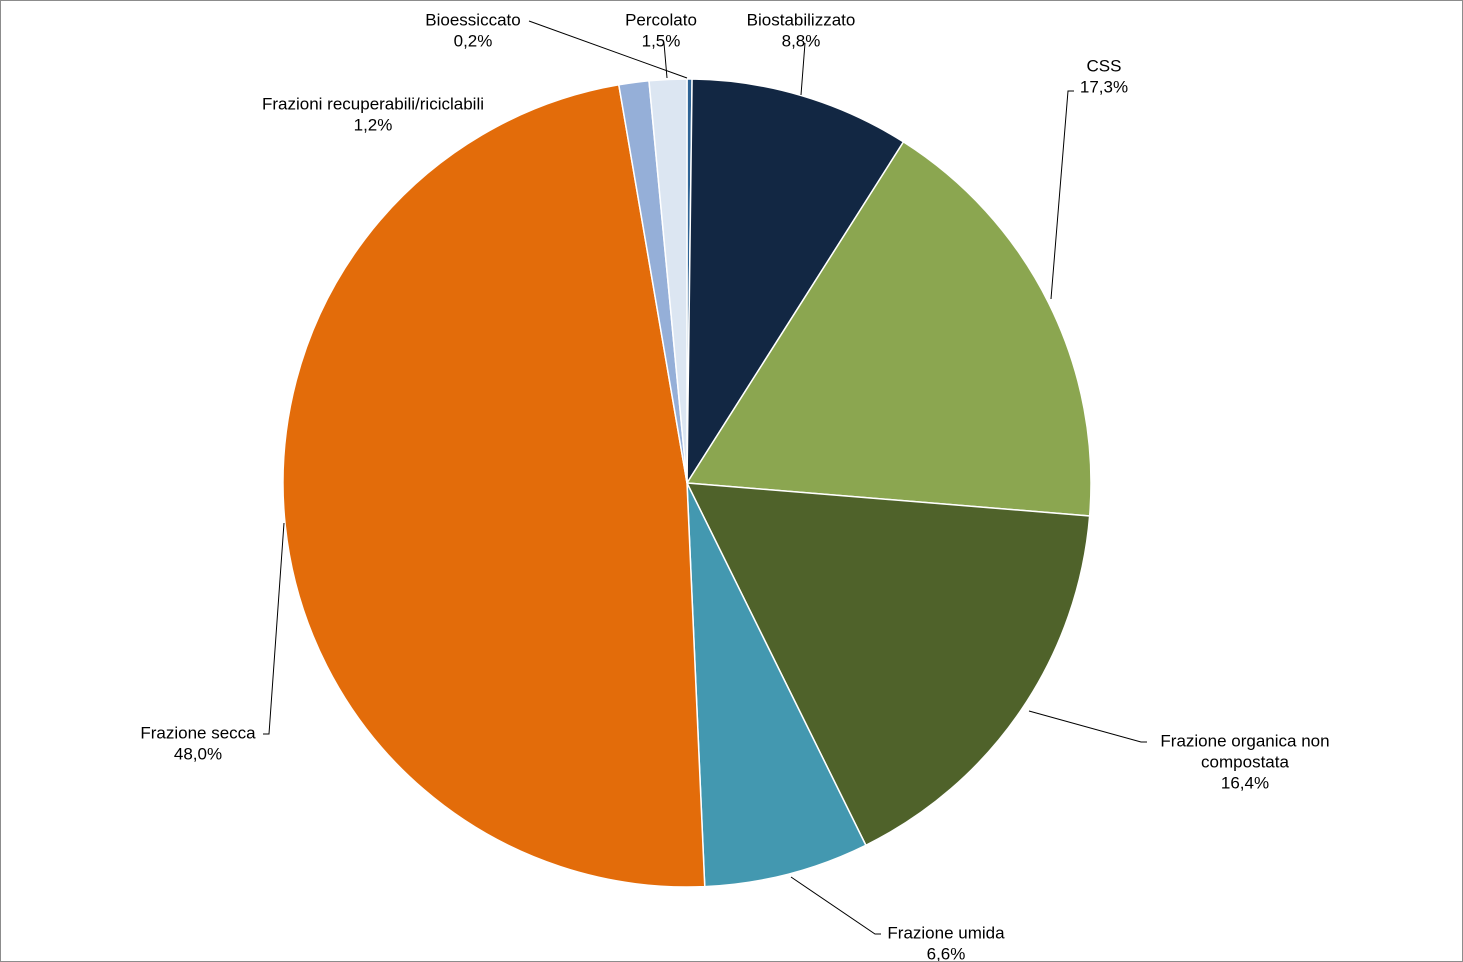 This screenshot has width=1463, height=962. Describe the element at coordinates (373, 103) in the screenshot. I see `data-label-name-frazioni-recuperabili-riciclabili: Frazioni recuperabili/riciclabili` at that location.